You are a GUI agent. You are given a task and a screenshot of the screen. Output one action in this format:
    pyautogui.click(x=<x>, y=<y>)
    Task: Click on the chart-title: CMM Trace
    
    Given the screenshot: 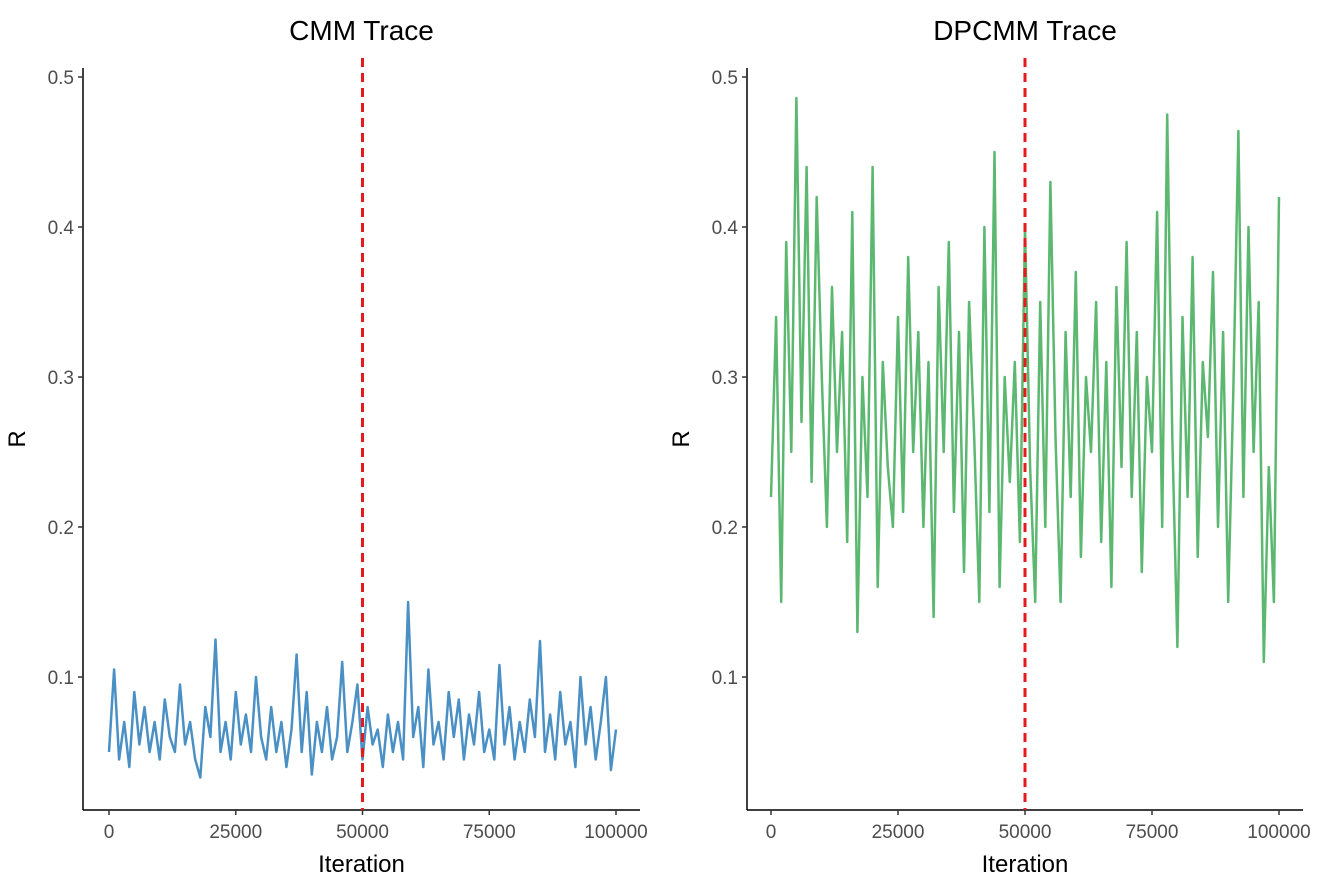 What is the action you would take?
    pyautogui.click(x=361, y=30)
    